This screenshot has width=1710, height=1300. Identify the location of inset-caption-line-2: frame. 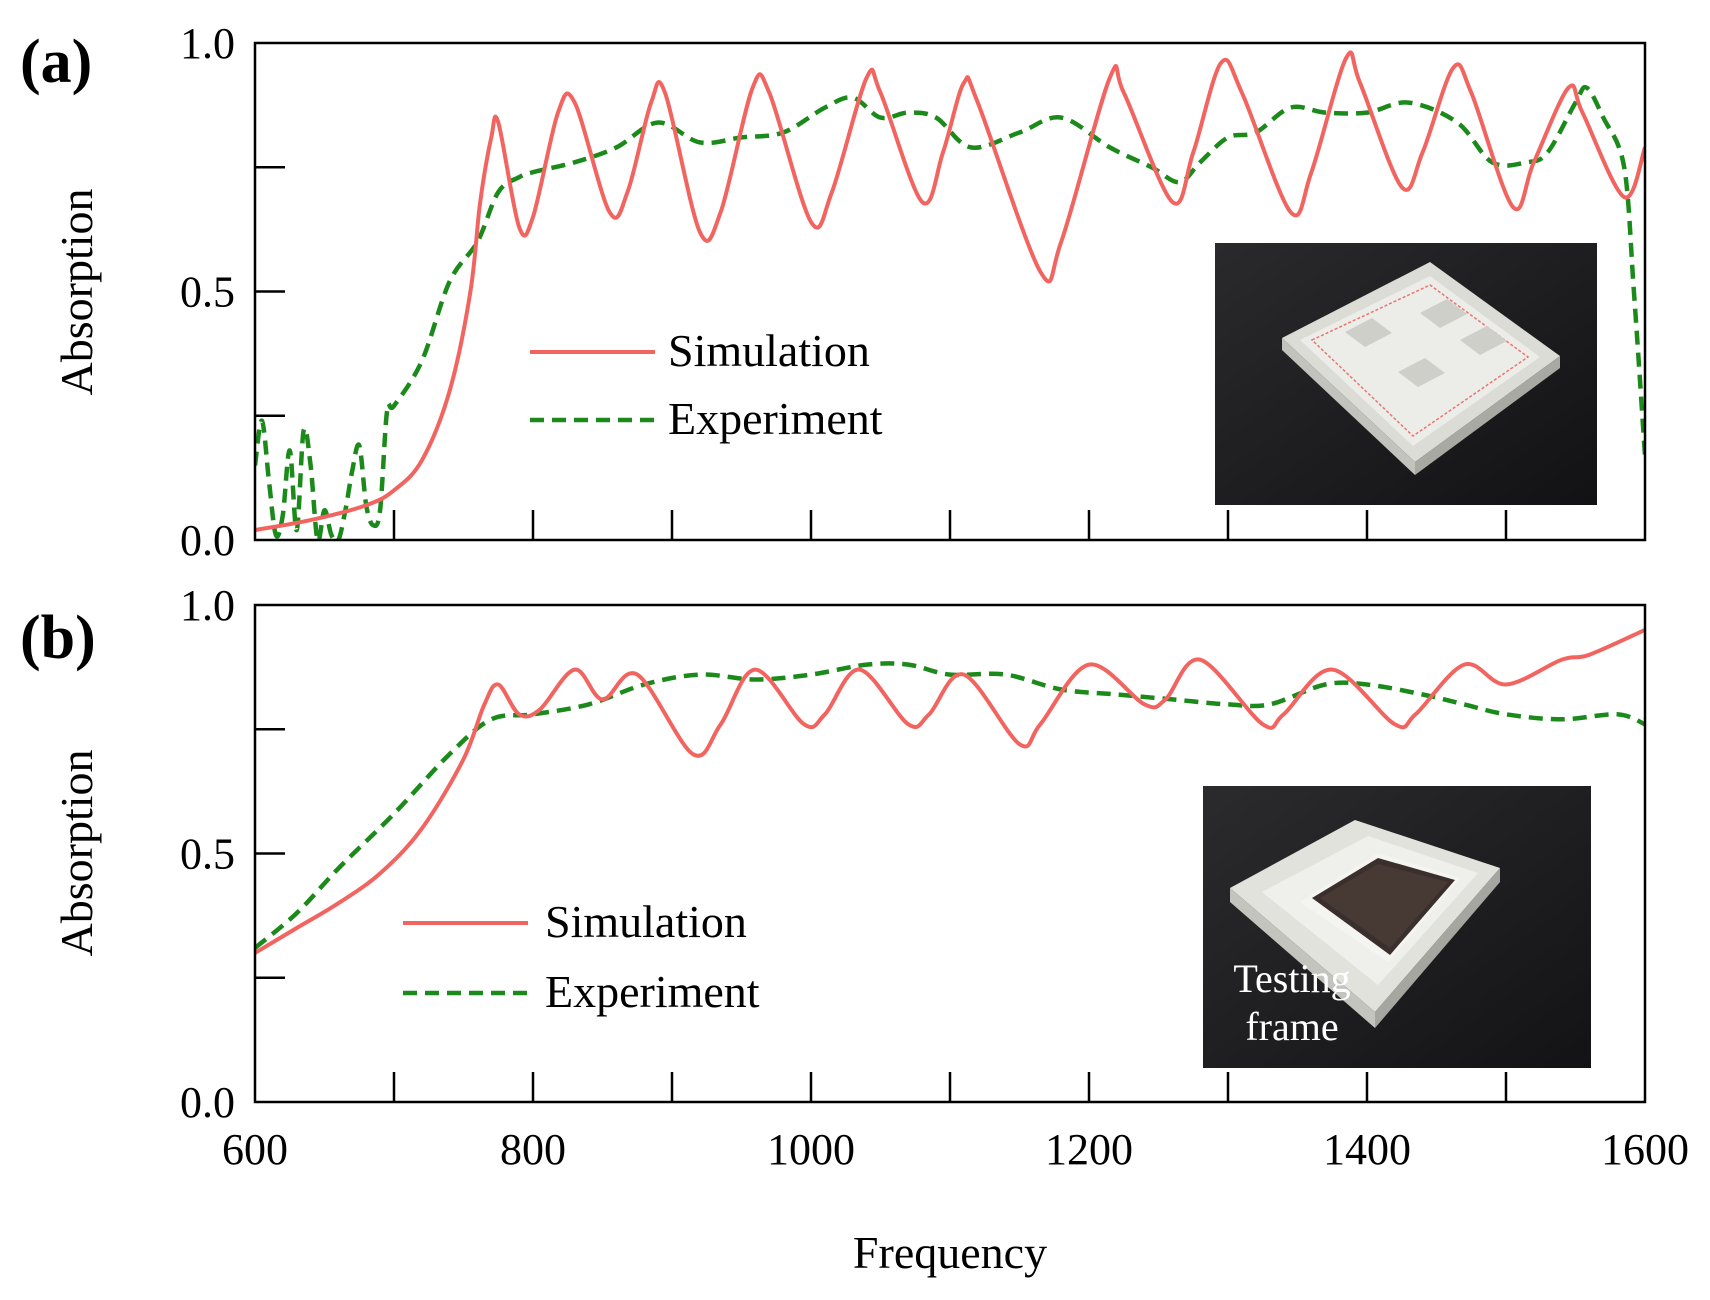
(1291, 1026).